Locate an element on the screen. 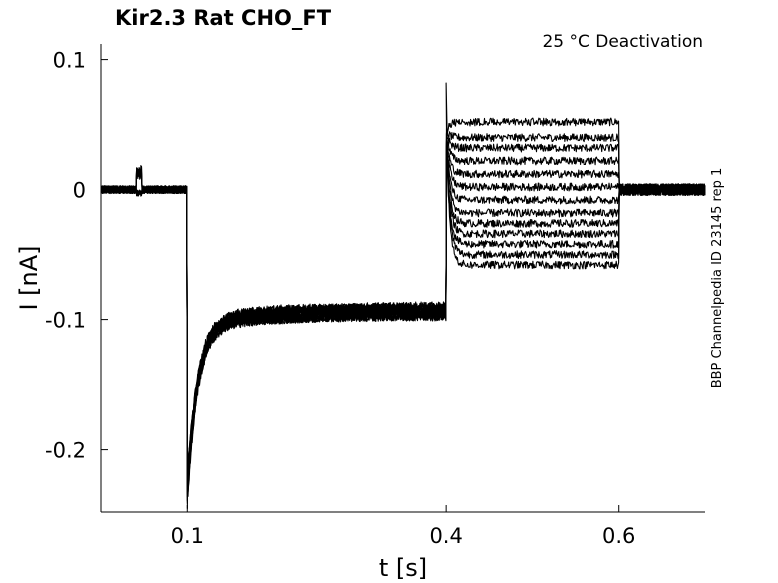  x-tick-label: 0.1 is located at coordinates (187, 536).